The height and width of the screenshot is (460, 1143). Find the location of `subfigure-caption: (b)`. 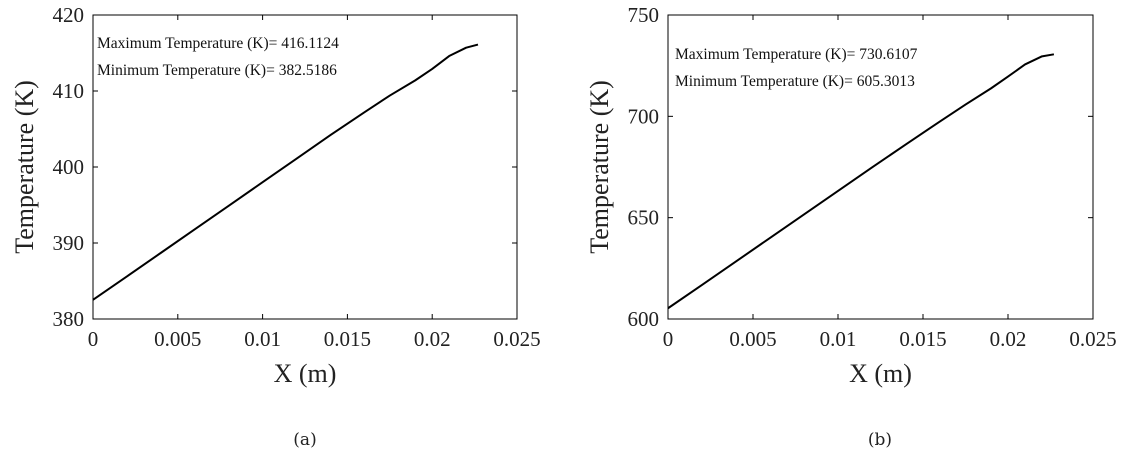

subfigure-caption: (b) is located at coordinates (880, 440).